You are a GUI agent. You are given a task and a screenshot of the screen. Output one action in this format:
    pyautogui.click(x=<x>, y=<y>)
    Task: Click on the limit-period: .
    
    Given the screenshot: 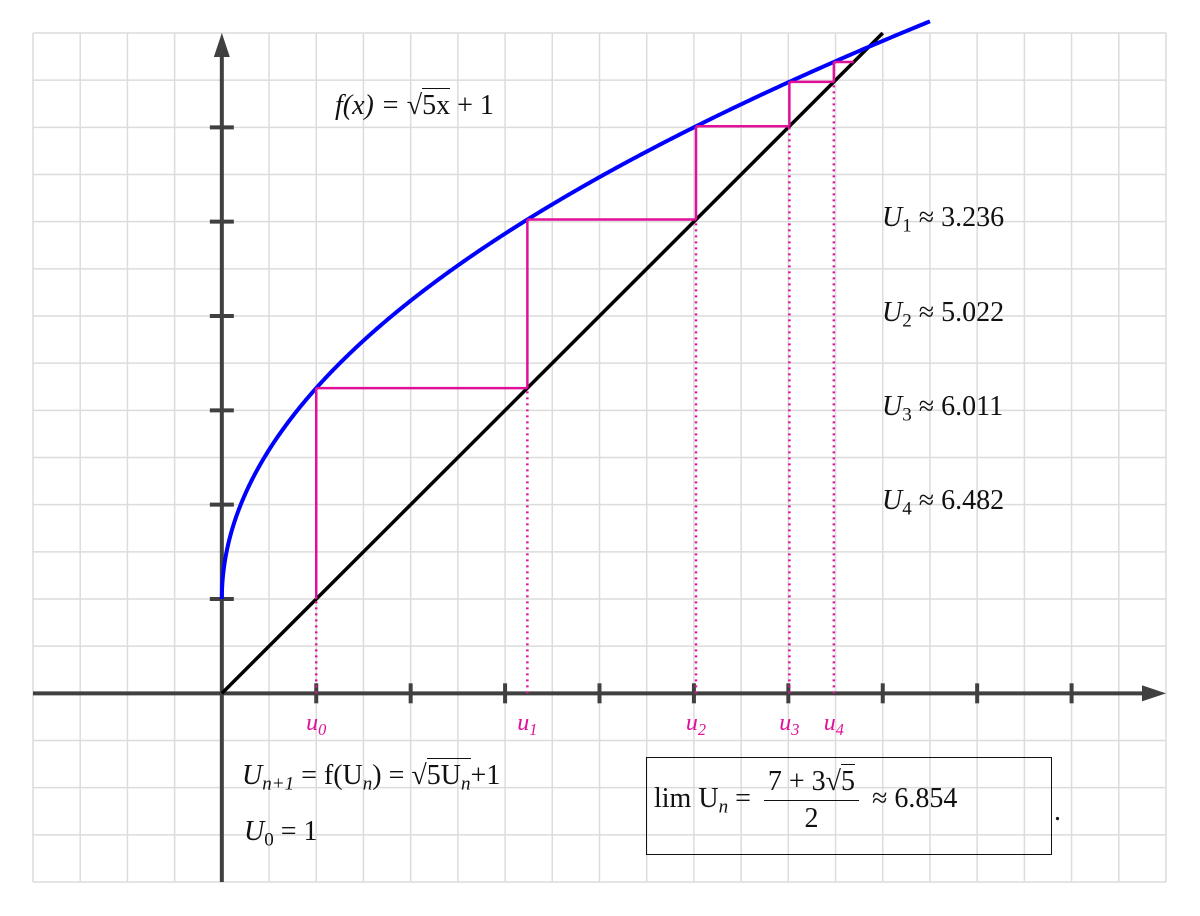 What is the action you would take?
    pyautogui.click(x=1057, y=811)
    